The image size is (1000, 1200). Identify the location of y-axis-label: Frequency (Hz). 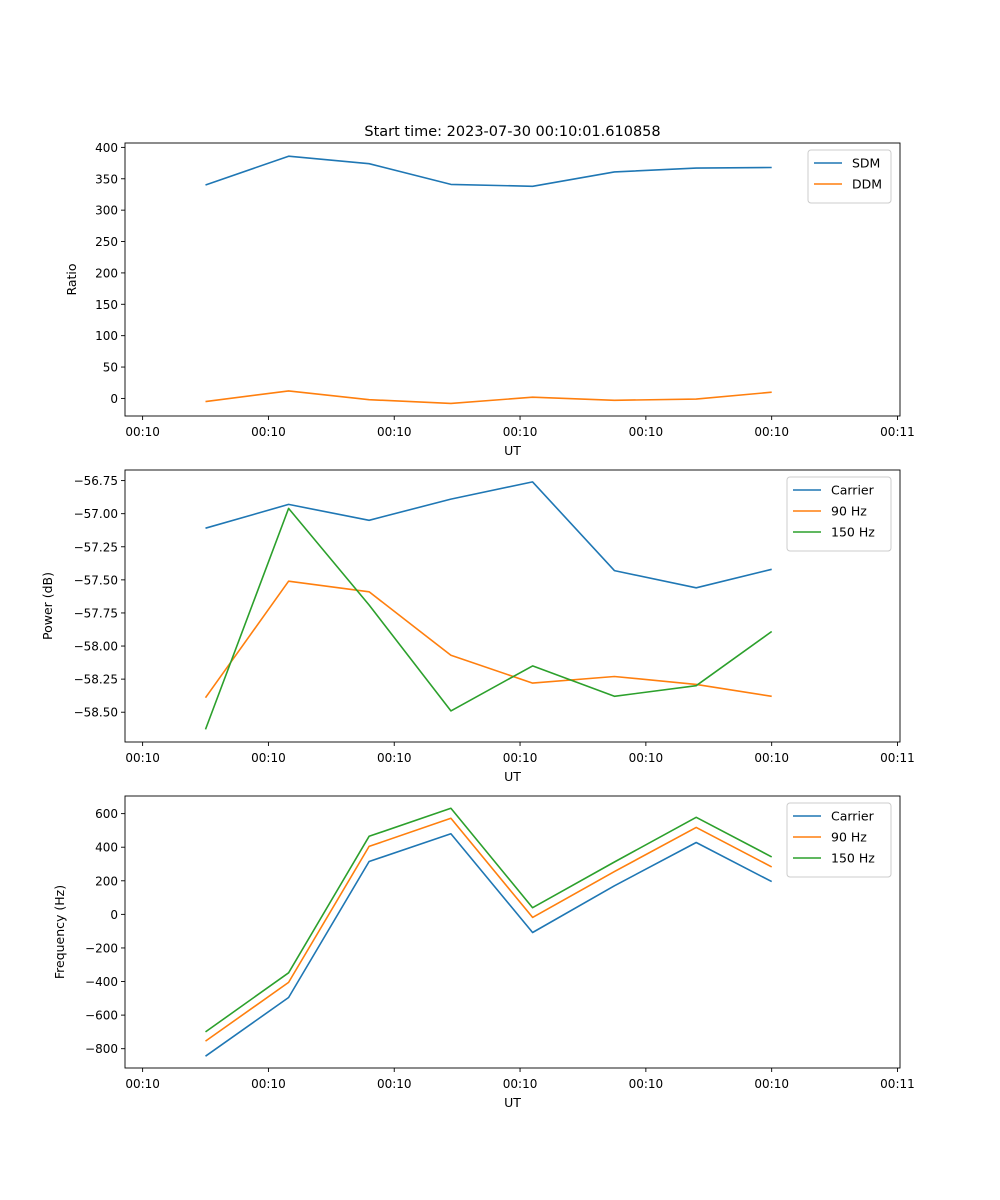
(59, 932).